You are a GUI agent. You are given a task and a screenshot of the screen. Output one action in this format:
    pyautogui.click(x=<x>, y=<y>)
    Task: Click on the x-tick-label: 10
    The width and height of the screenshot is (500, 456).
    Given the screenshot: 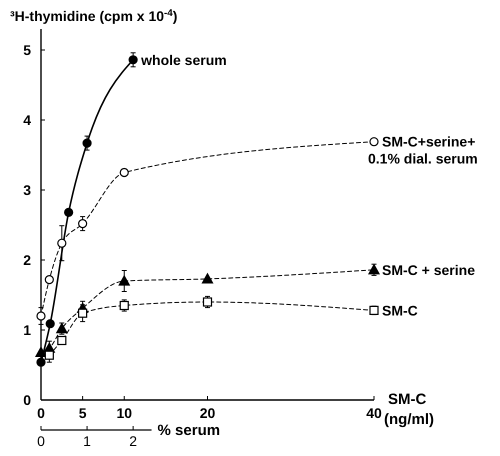 What is the action you would take?
    pyautogui.click(x=124, y=413)
    